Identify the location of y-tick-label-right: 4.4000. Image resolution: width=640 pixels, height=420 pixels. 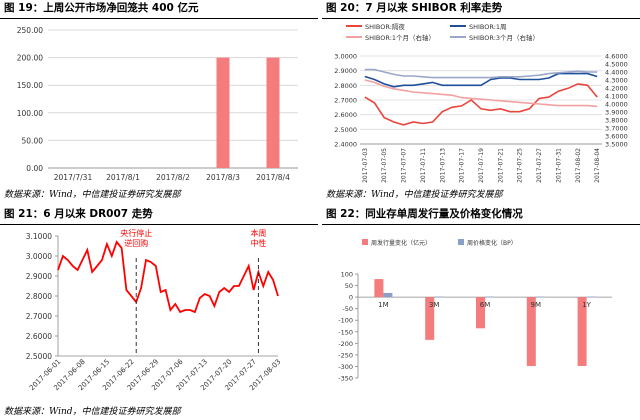
(616, 73).